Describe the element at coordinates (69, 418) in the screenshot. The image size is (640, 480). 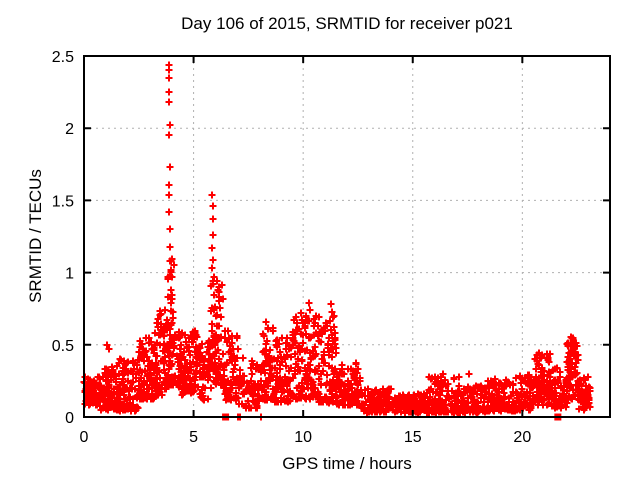
I see `y-tick-label: 0` at that location.